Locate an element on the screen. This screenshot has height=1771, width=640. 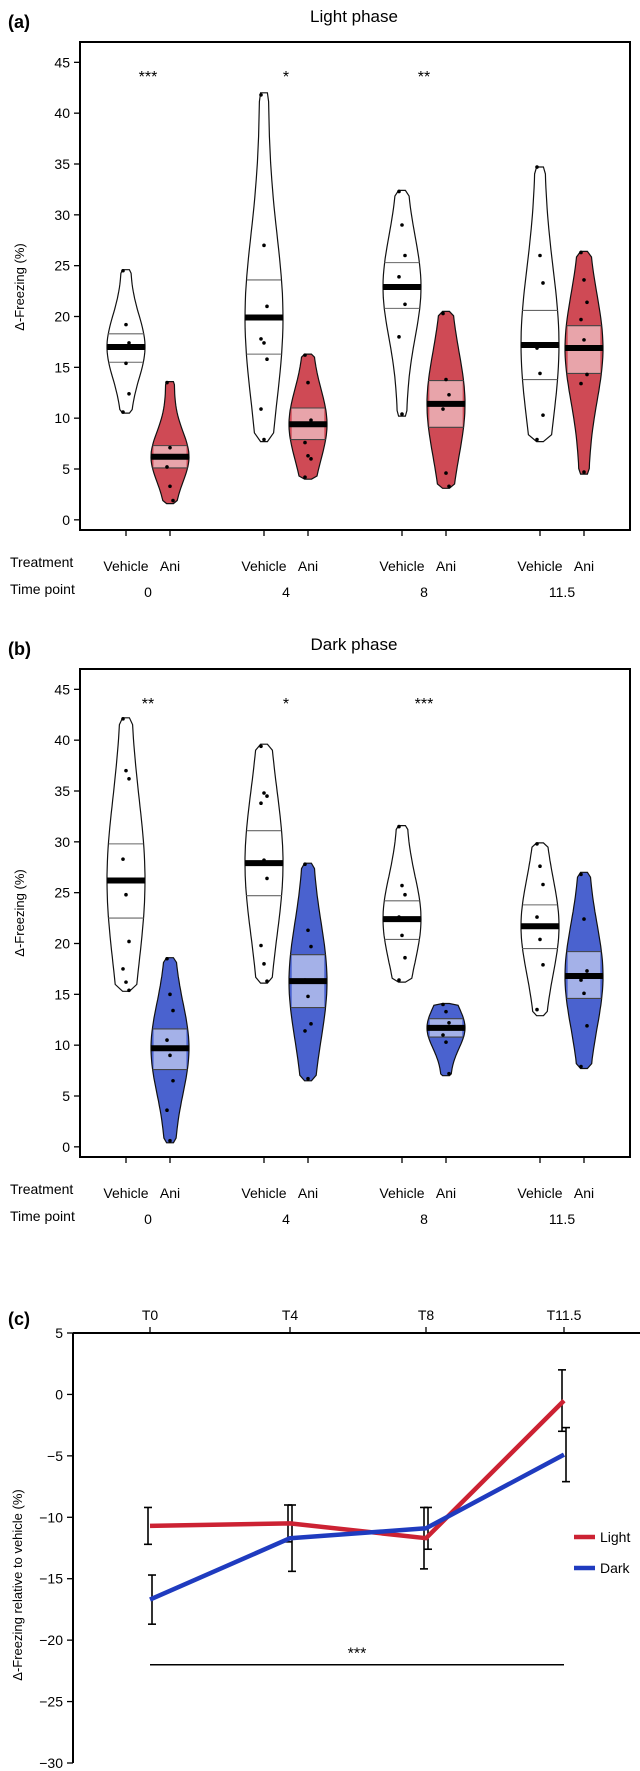
pb-significance-stars: ** is located at coordinates (148, 704).